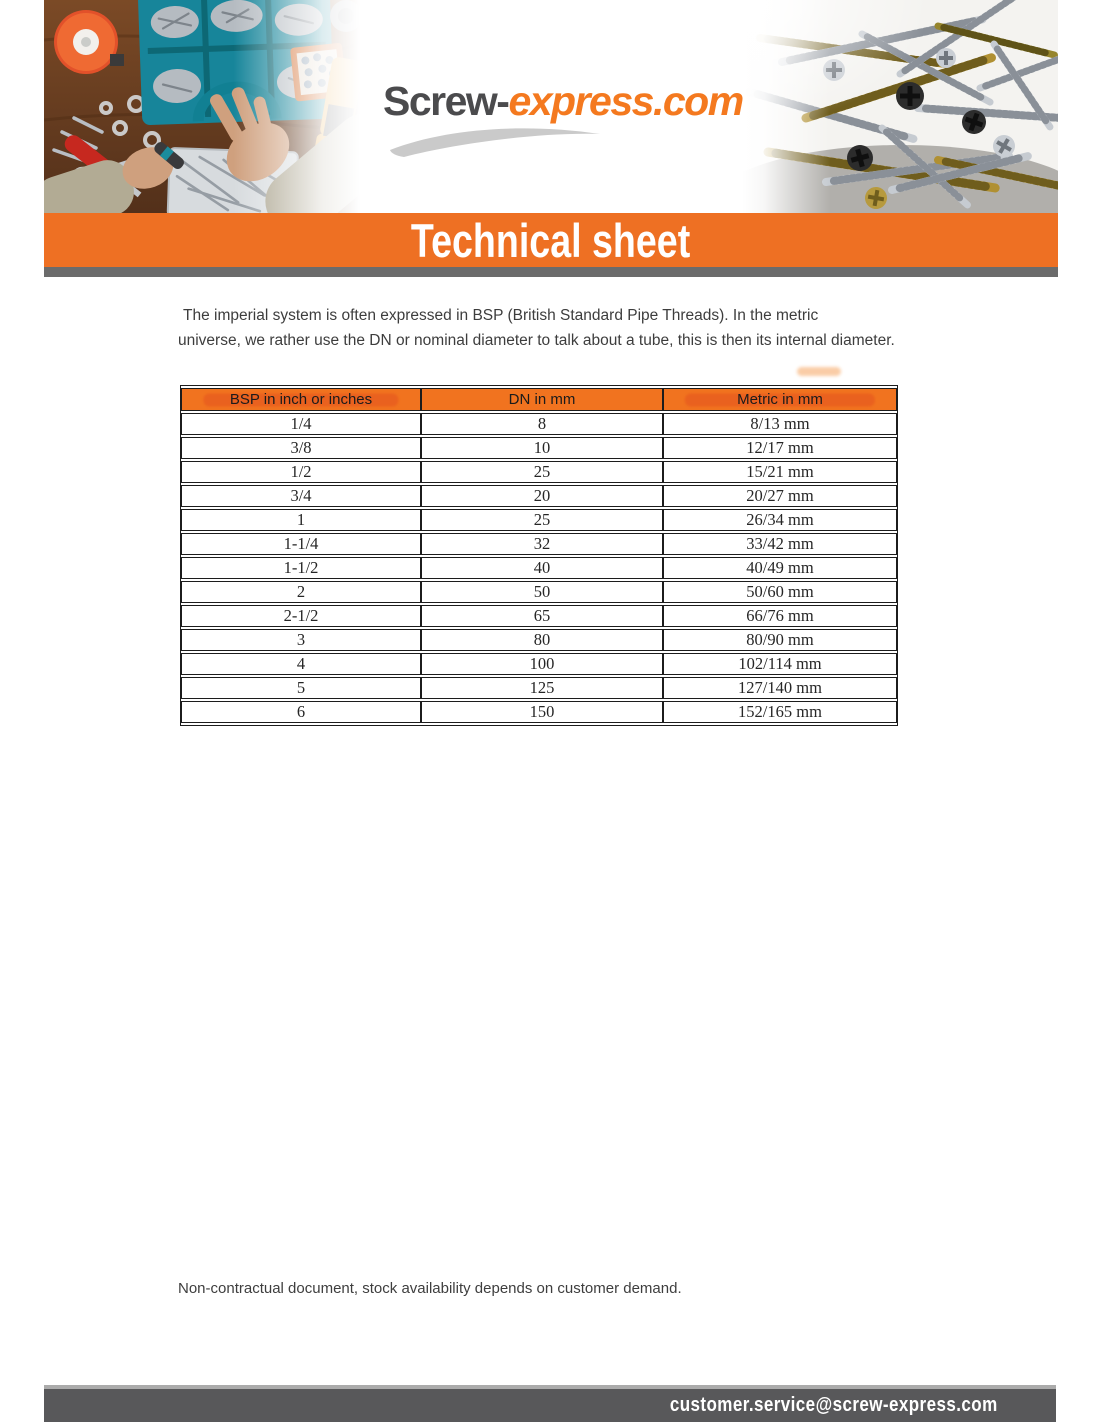 Image resolution: width=1100 pixels, height=1422 pixels. What do you see at coordinates (780, 520) in the screenshot?
I see `table-cell: 26/34 mm` at bounding box center [780, 520].